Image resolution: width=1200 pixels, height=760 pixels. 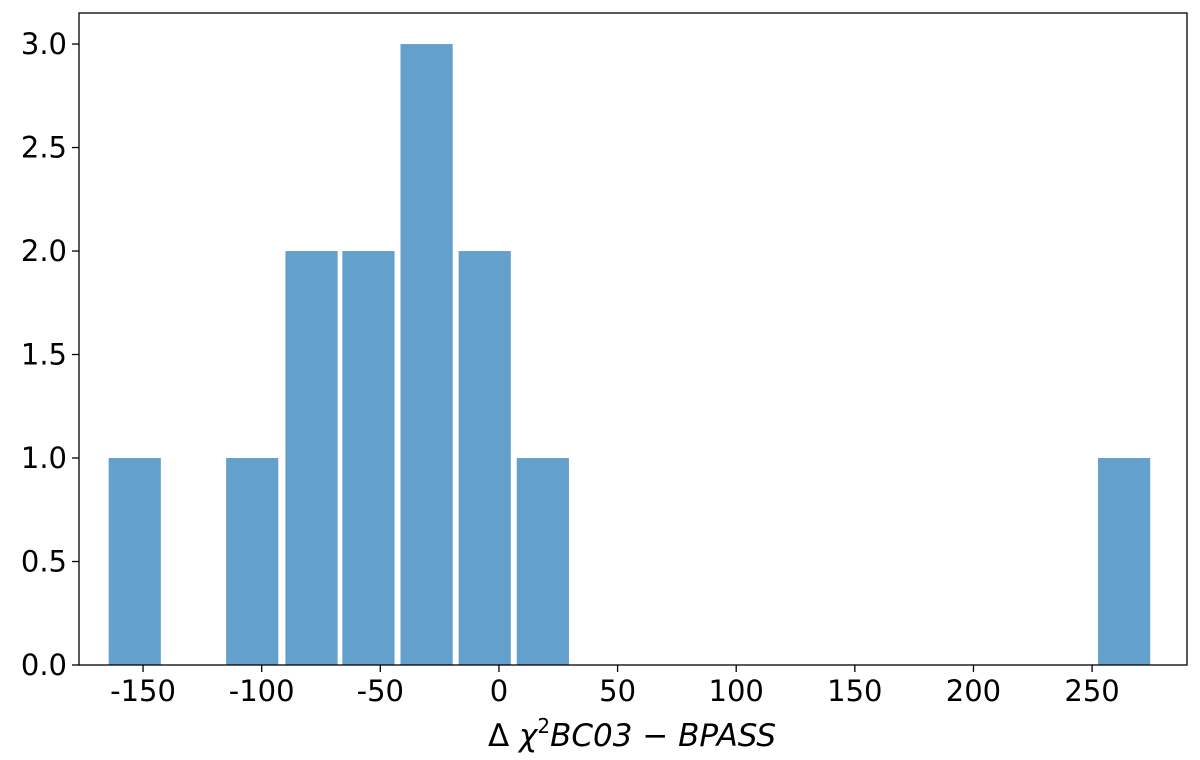 I want to click on y-axis-ticks: 0.0 0.5 1.0 1.5 2.0 2.5 3.0, so click(x=50, y=354).